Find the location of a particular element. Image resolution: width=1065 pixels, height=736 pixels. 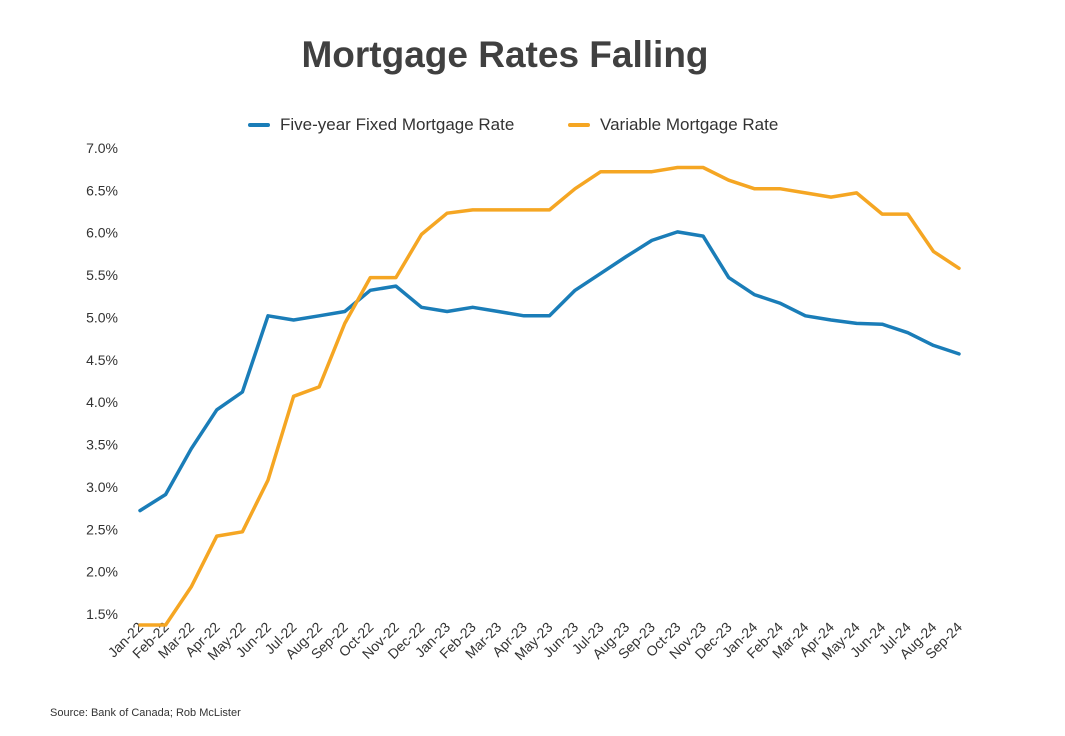

y-tick-label: 7.0% is located at coordinates (102, 148).